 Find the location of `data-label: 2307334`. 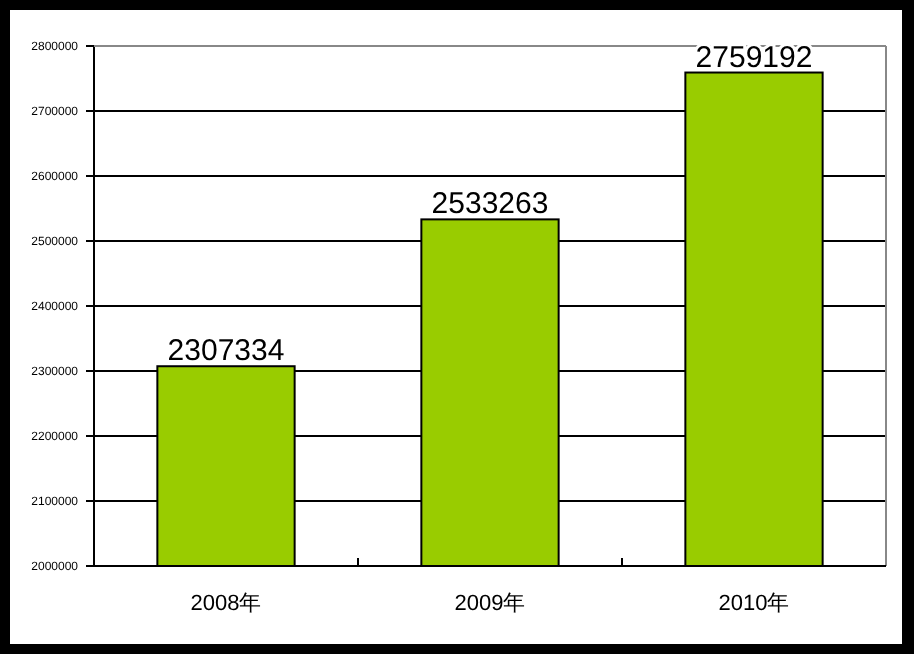

data-label: 2307334 is located at coordinates (226, 351).